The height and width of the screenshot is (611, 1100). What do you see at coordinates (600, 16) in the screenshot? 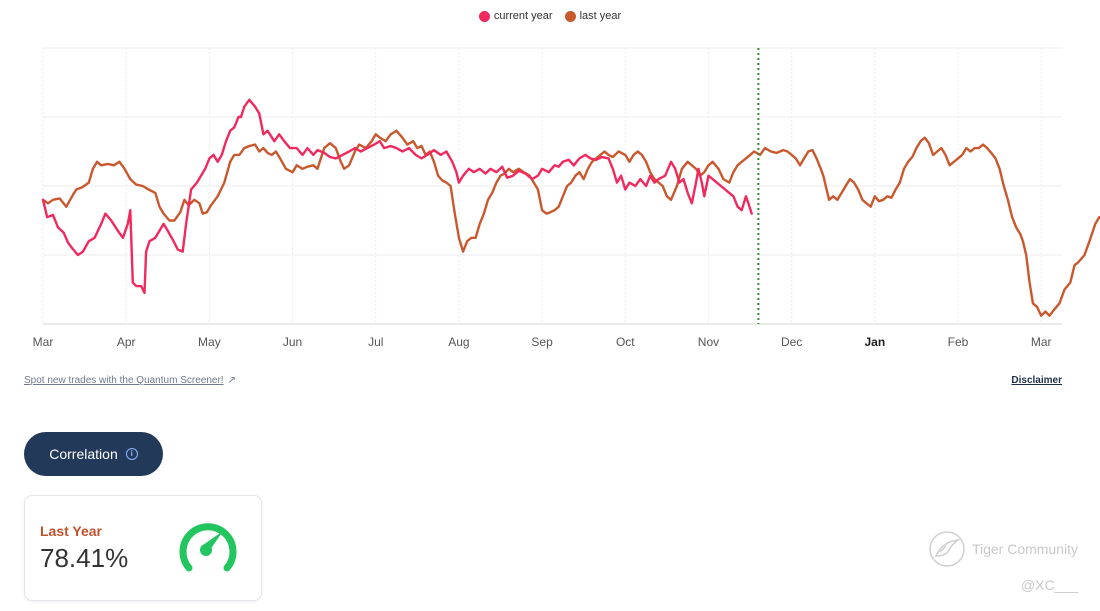
I see `legend-label-last-year: last year` at bounding box center [600, 16].